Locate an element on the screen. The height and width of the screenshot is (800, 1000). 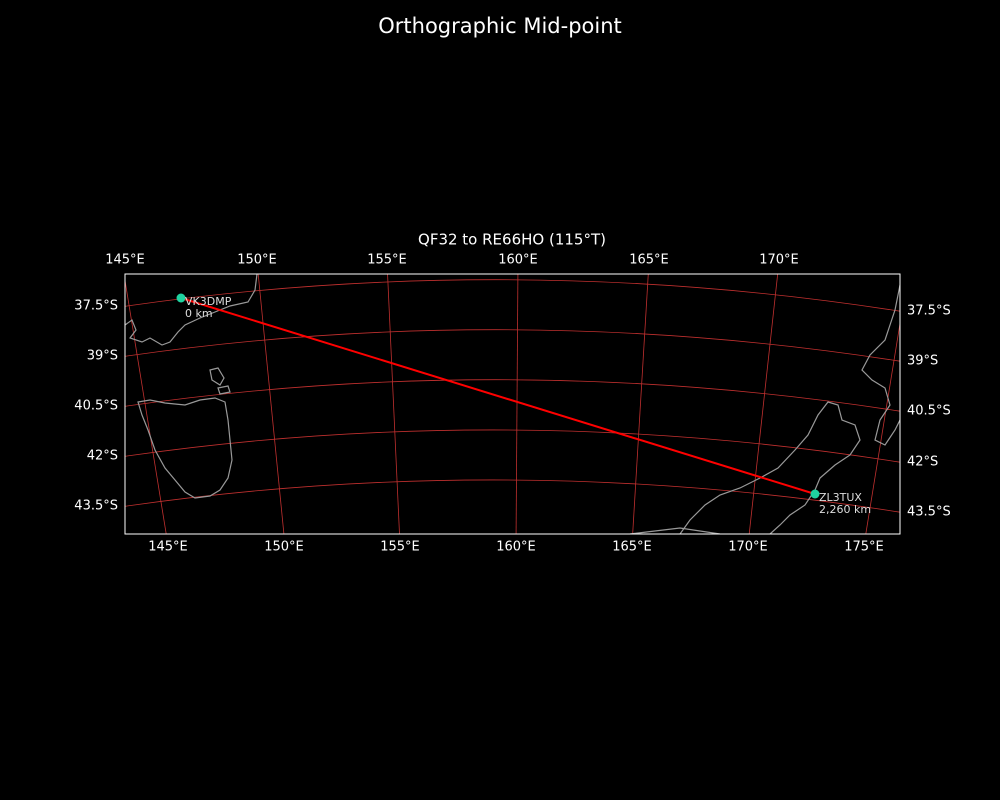
right-lat-label: 40.5°S is located at coordinates (929, 411).